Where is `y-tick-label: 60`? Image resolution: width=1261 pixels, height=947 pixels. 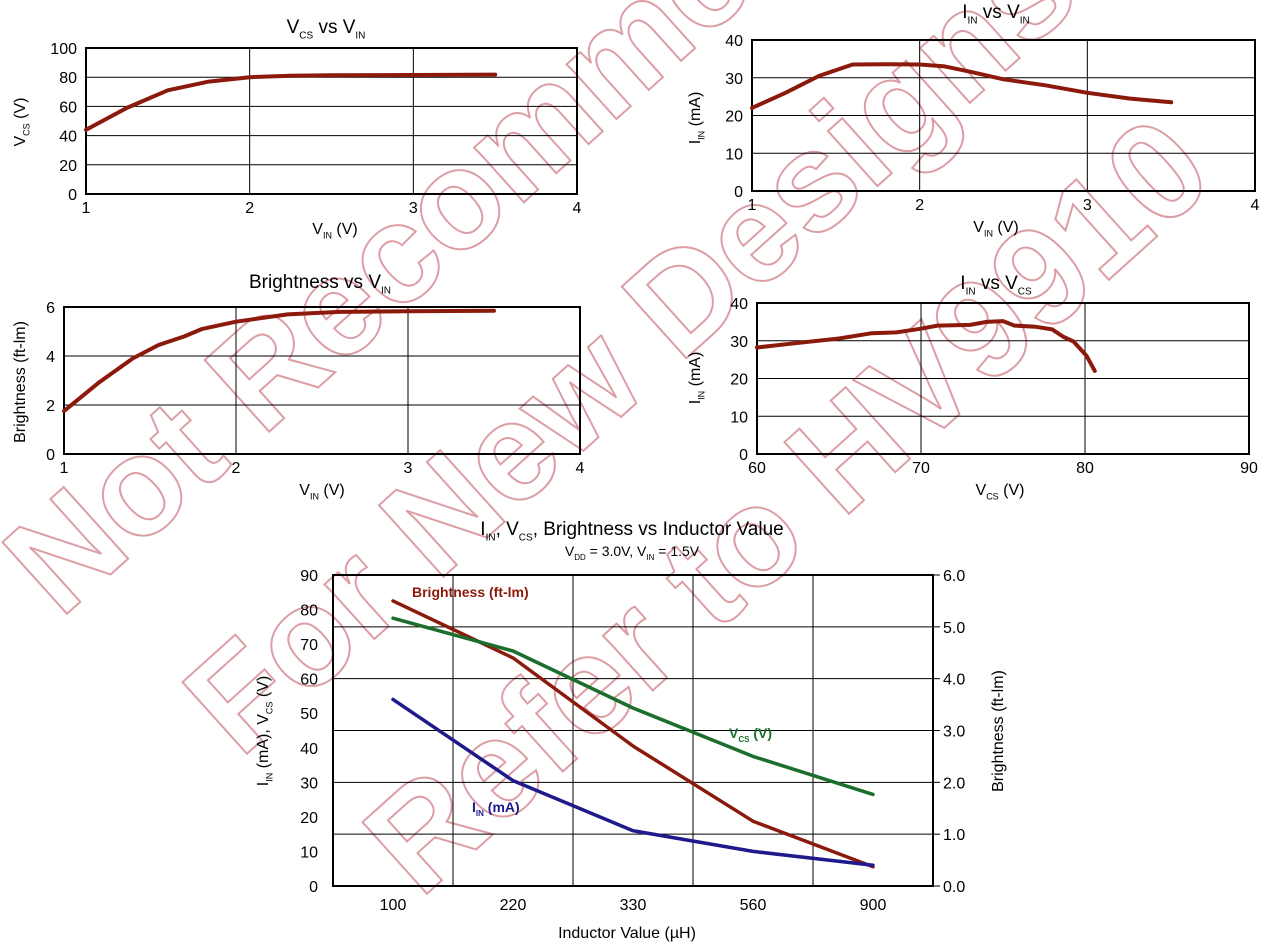 y-tick-label: 60 is located at coordinates (68, 107).